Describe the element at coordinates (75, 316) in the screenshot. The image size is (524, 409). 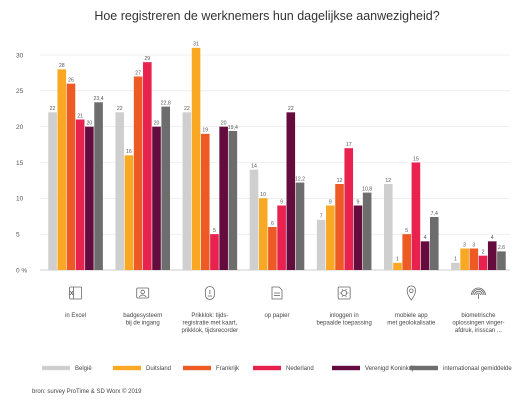
I see `category-label: in Excel` at that location.